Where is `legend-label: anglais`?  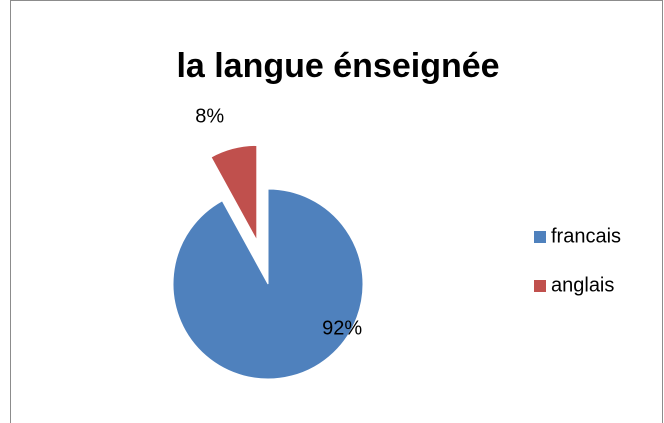
legend-label: anglais is located at coordinates (582, 285).